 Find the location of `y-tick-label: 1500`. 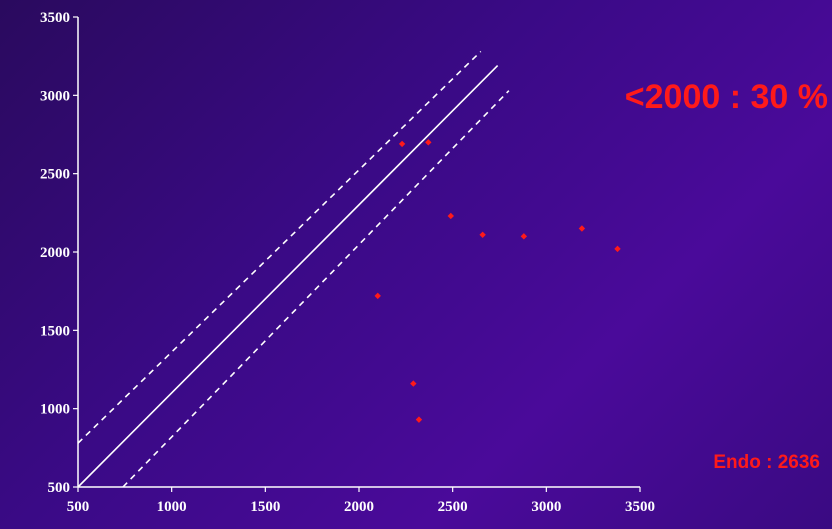

y-tick-label: 1500 is located at coordinates (55, 331).